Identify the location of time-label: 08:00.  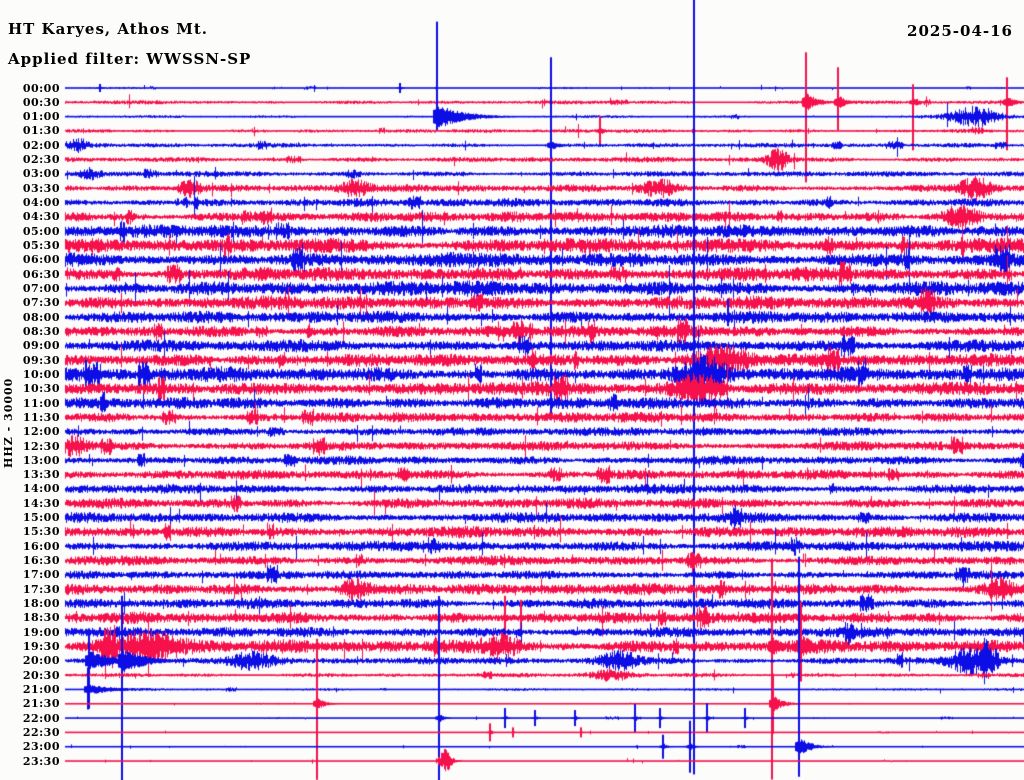
(41, 317).